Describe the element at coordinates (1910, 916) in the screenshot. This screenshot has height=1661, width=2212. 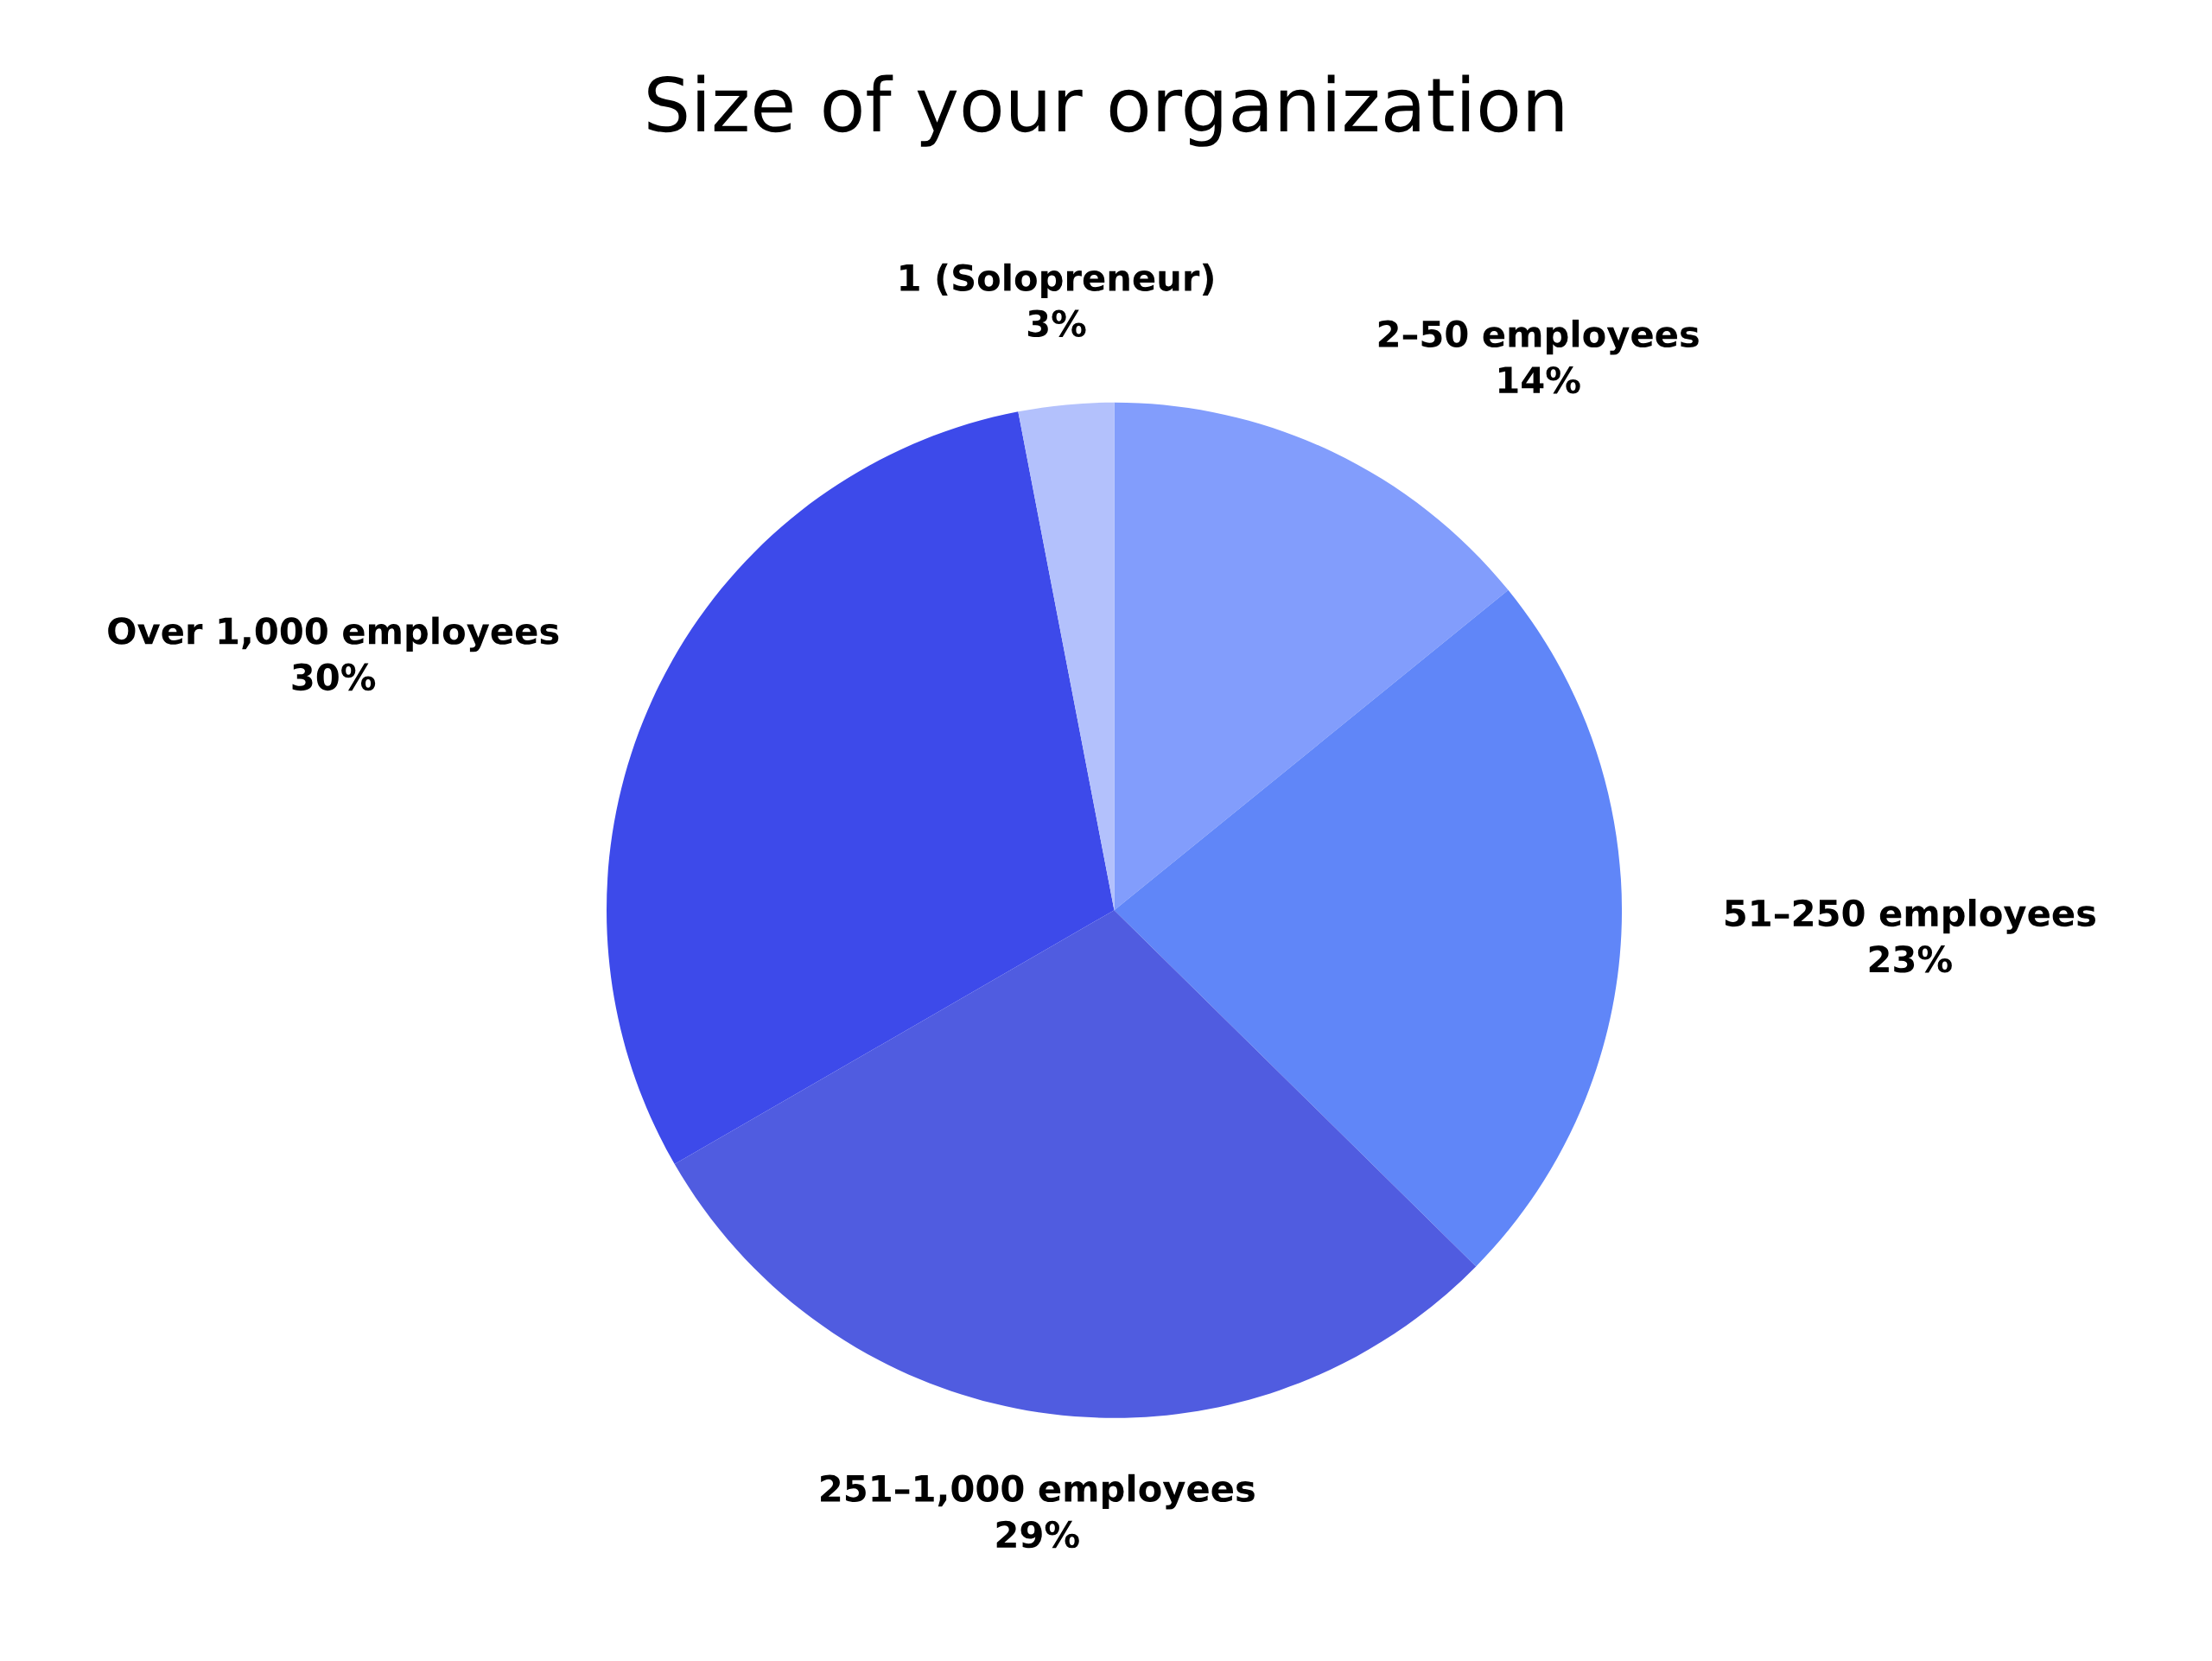
I see `slice-label: 51–250 employees` at that location.